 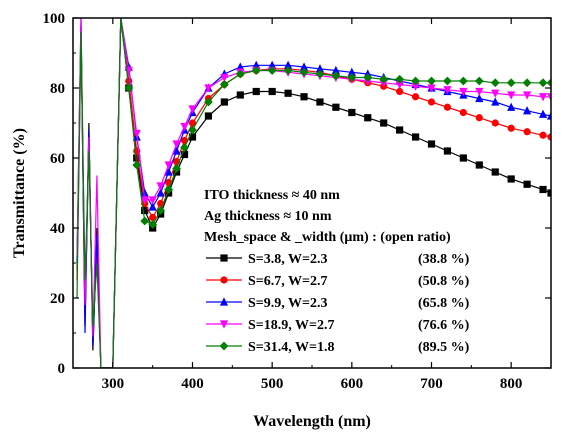 What do you see at coordinates (511, 384) in the screenshot?
I see `x-tick-label: 800` at bounding box center [511, 384].